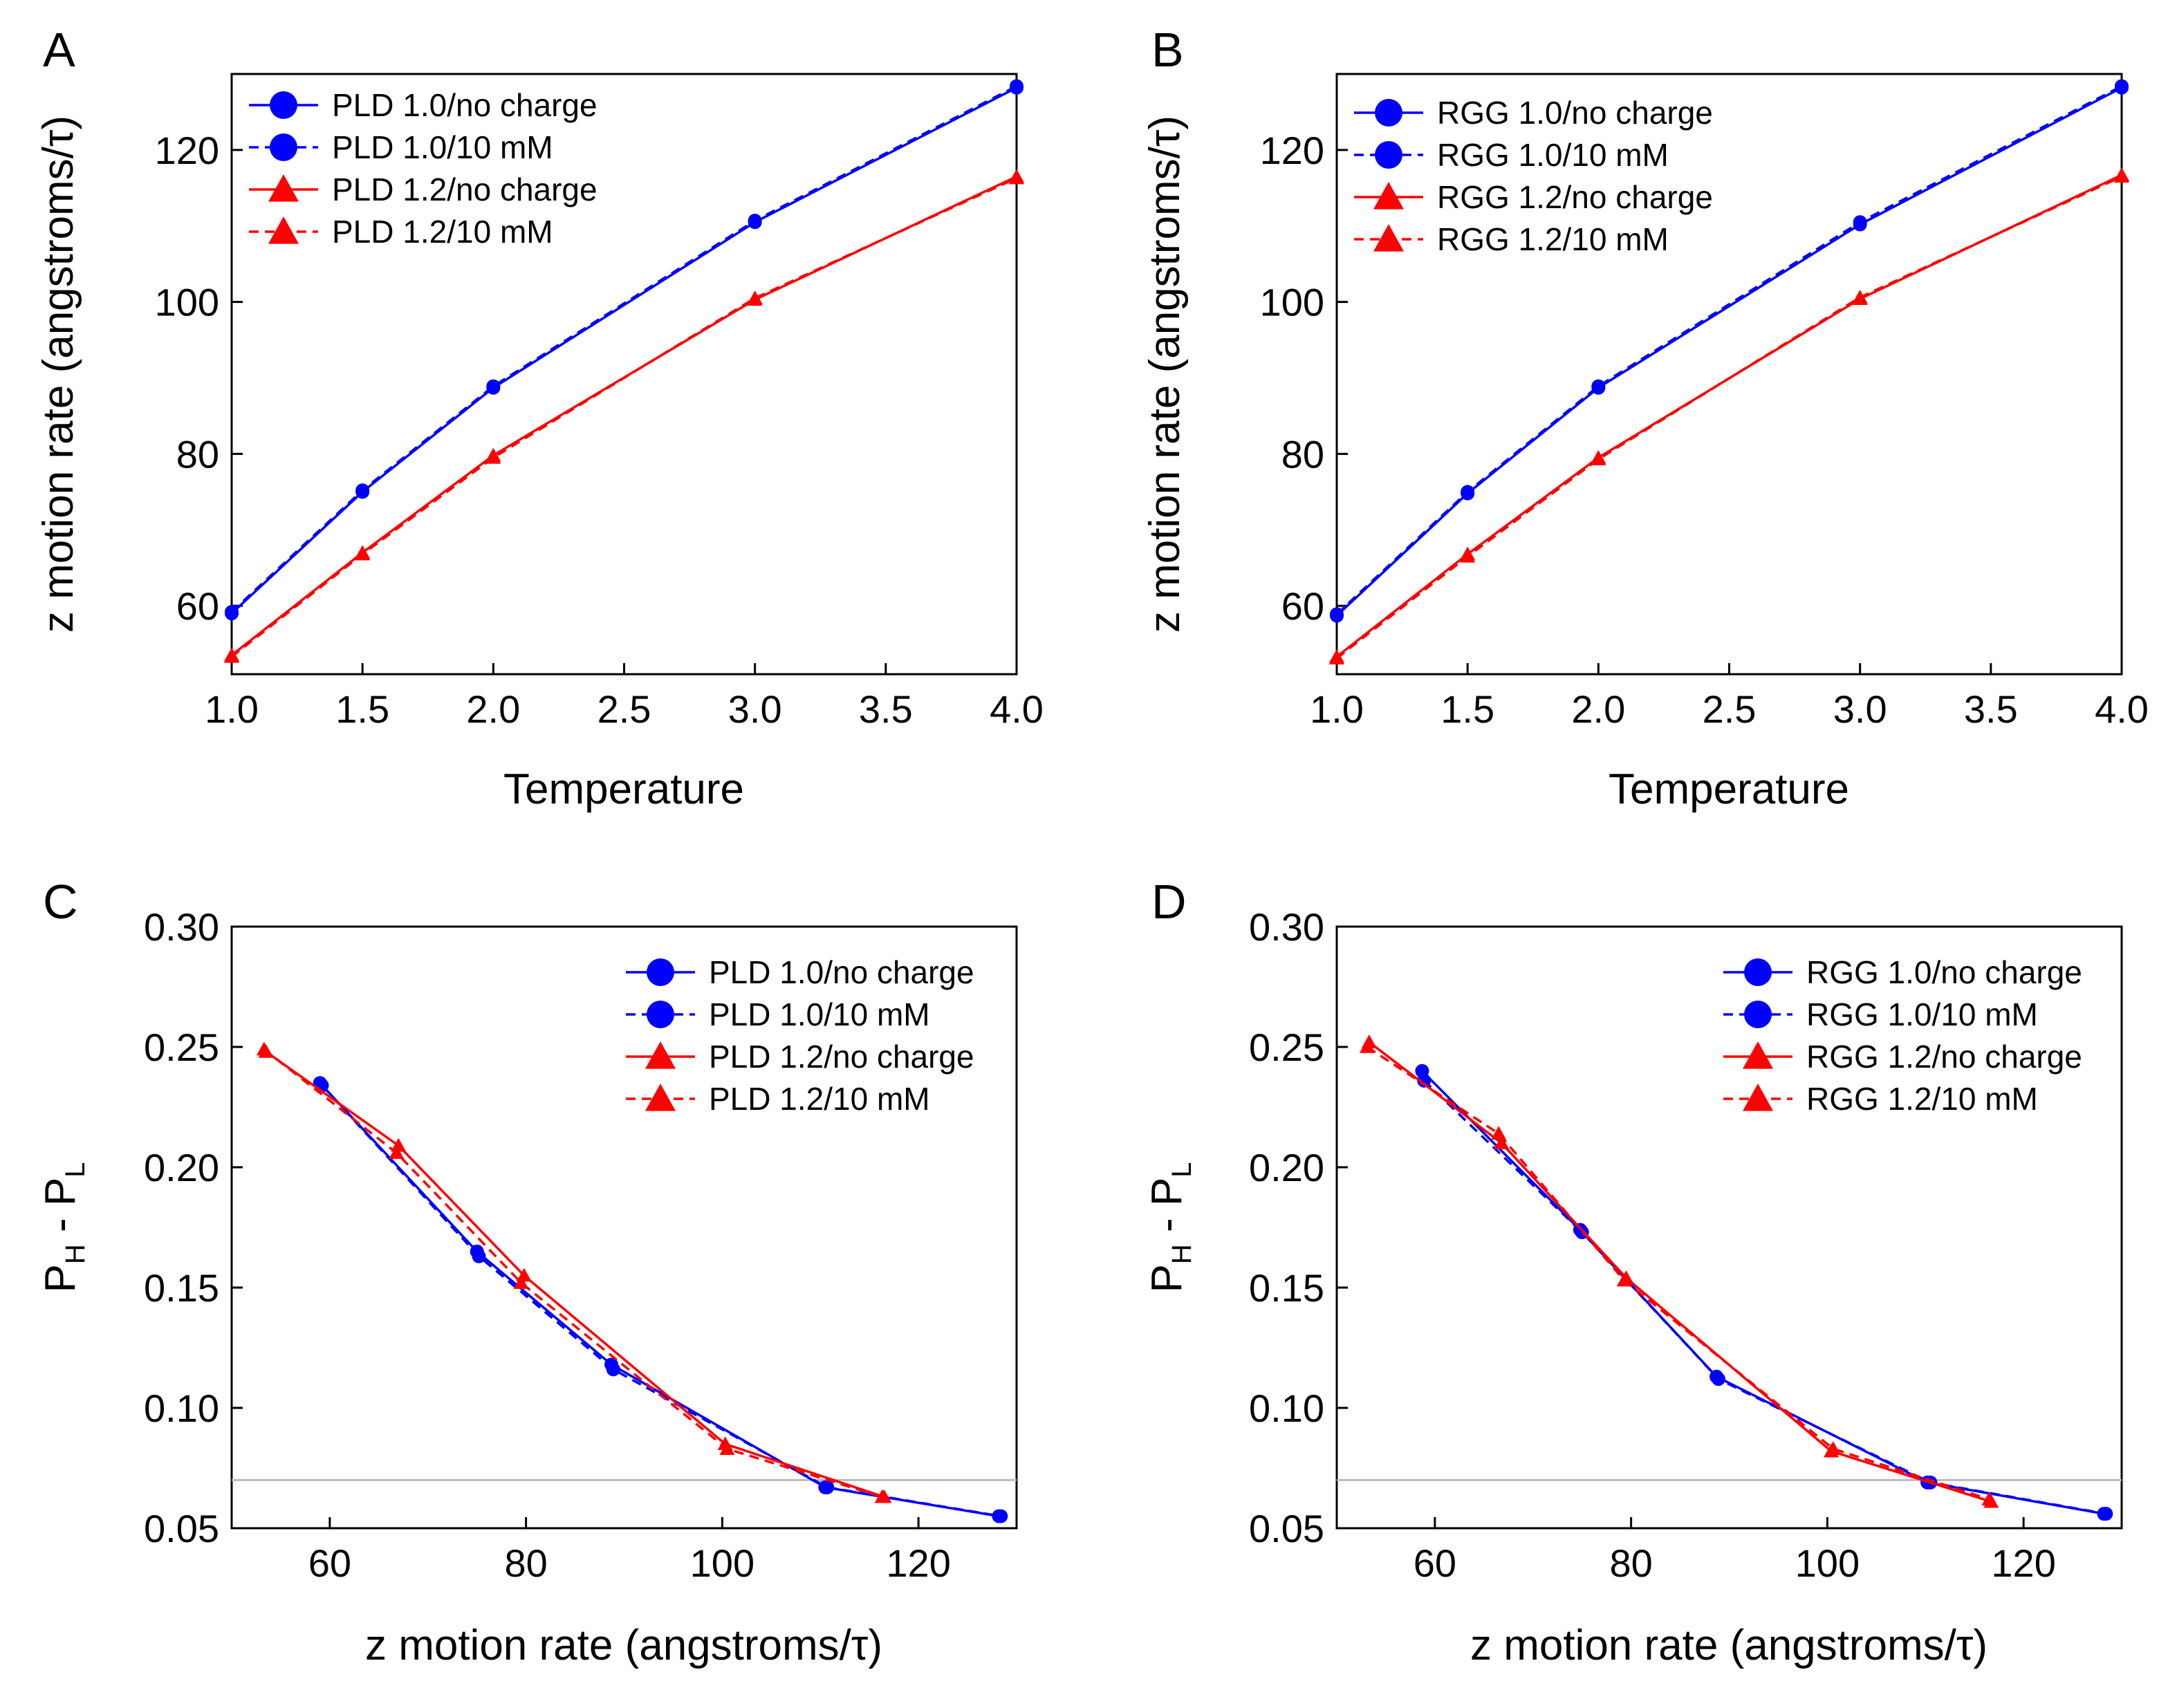 The height and width of the screenshot is (1708, 2168). Describe the element at coordinates (1169, 902) in the screenshot. I see `panel-d-letter: D` at that location.